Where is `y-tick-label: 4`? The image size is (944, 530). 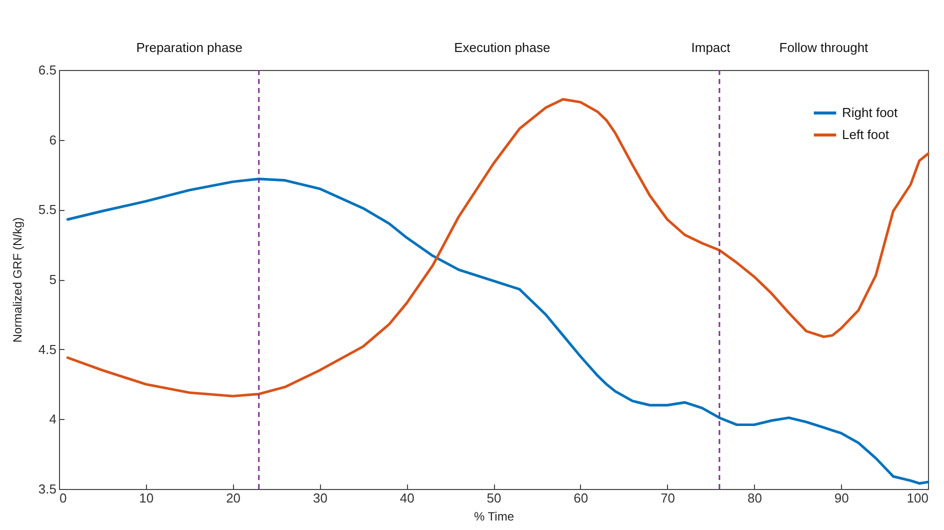
y-tick-label: 4 is located at coordinates (52, 419).